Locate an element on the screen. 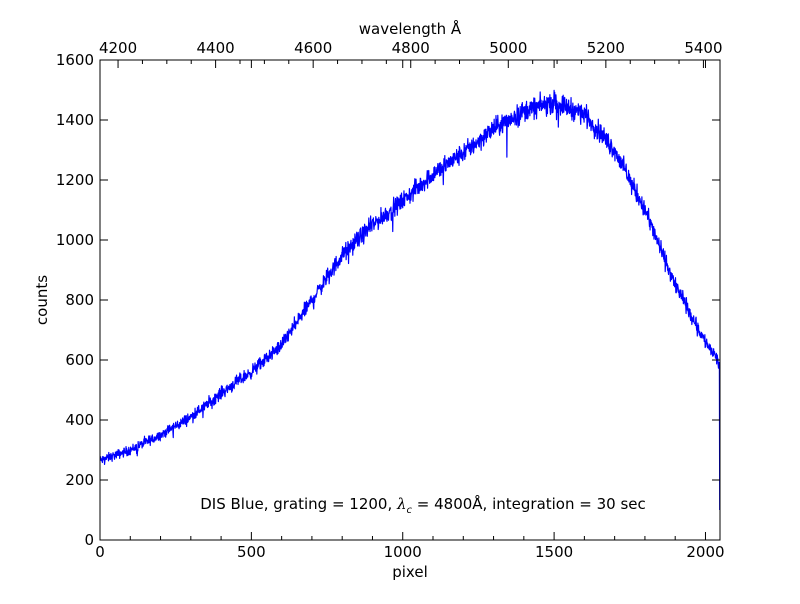 The height and width of the screenshot is (604, 800). x-tick-label: 1000 is located at coordinates (403, 552).